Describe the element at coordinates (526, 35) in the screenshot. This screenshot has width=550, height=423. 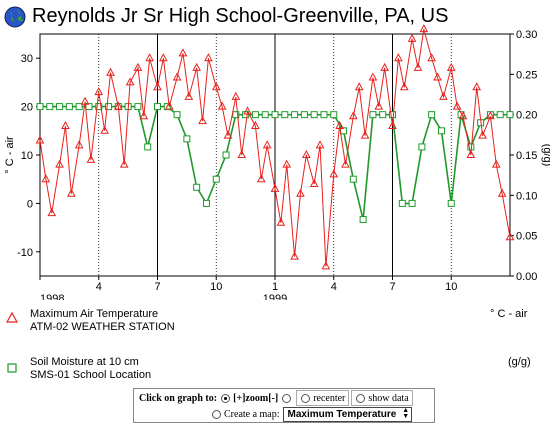
I see `right-tick-label: 0.30` at that location.